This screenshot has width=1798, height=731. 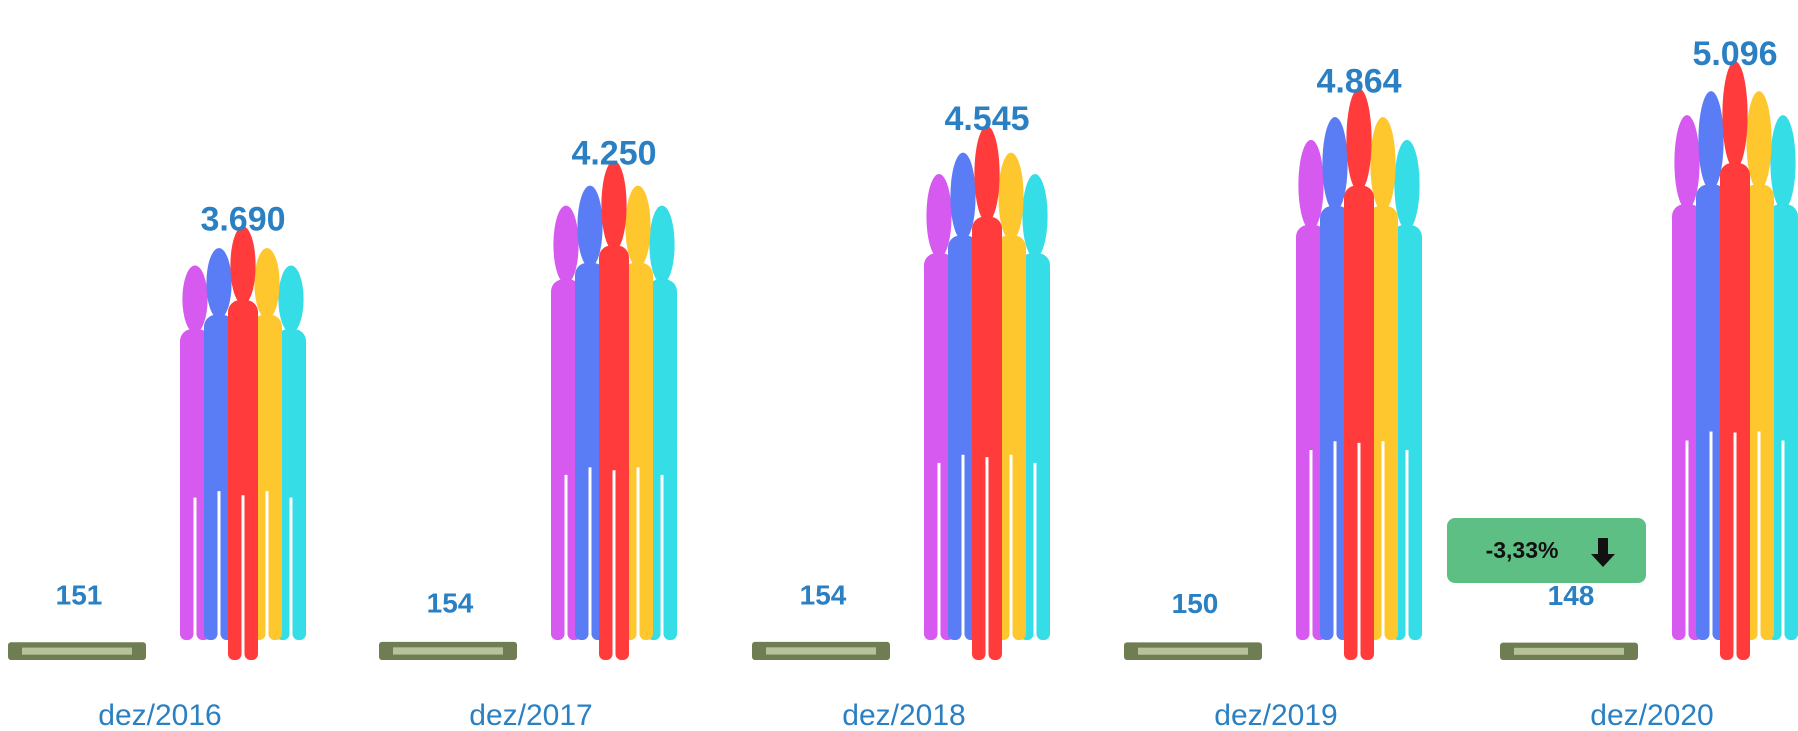 What do you see at coordinates (1651, 715) in the screenshot?
I see `x-tick-label: dez/2020` at bounding box center [1651, 715].